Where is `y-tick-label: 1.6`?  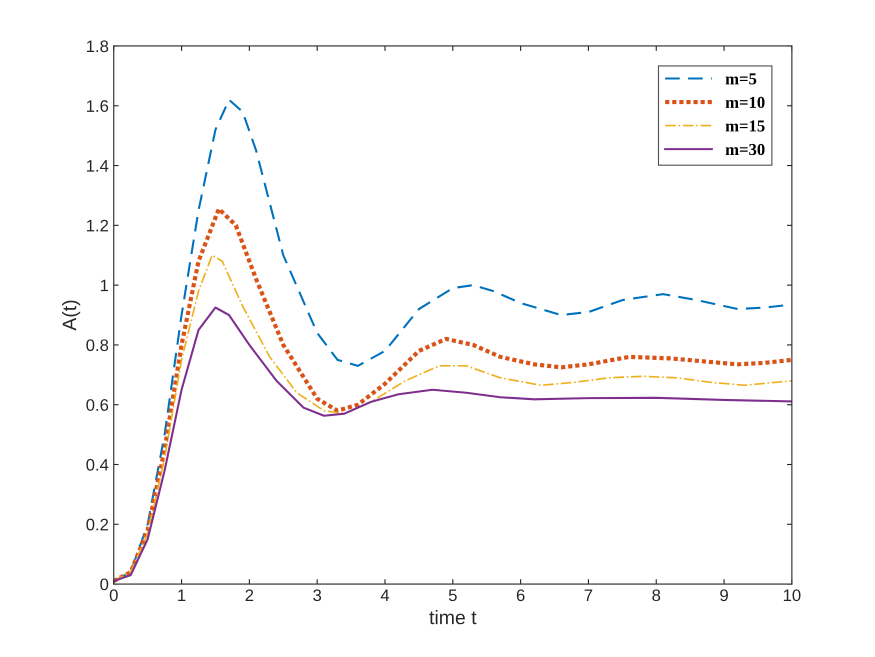
y-tick-label: 1.6 is located at coordinates (97, 106).